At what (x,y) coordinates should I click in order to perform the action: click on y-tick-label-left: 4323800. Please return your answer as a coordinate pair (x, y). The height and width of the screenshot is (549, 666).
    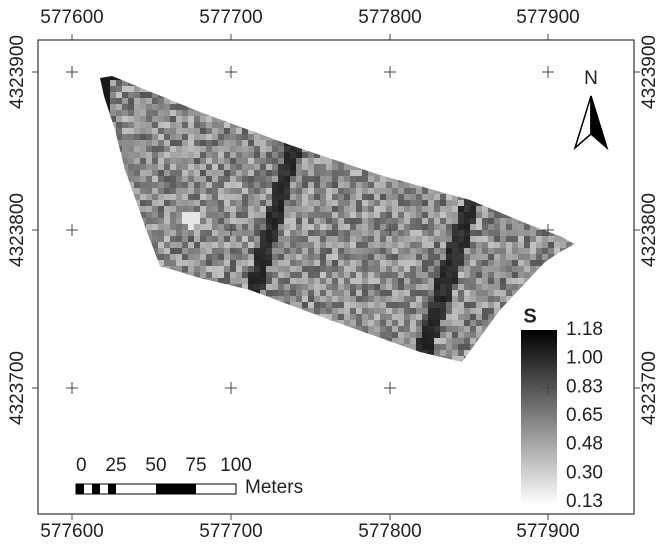
    Looking at the image, I should click on (17, 230).